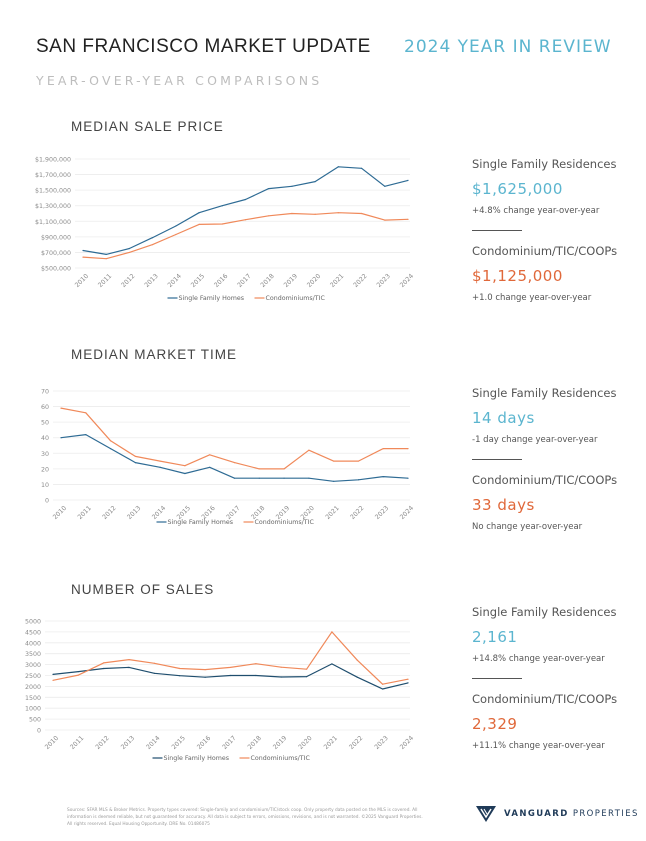  What do you see at coordinates (201, 522) in the screenshot?
I see `legend-label: Single Family Homes` at bounding box center [201, 522].